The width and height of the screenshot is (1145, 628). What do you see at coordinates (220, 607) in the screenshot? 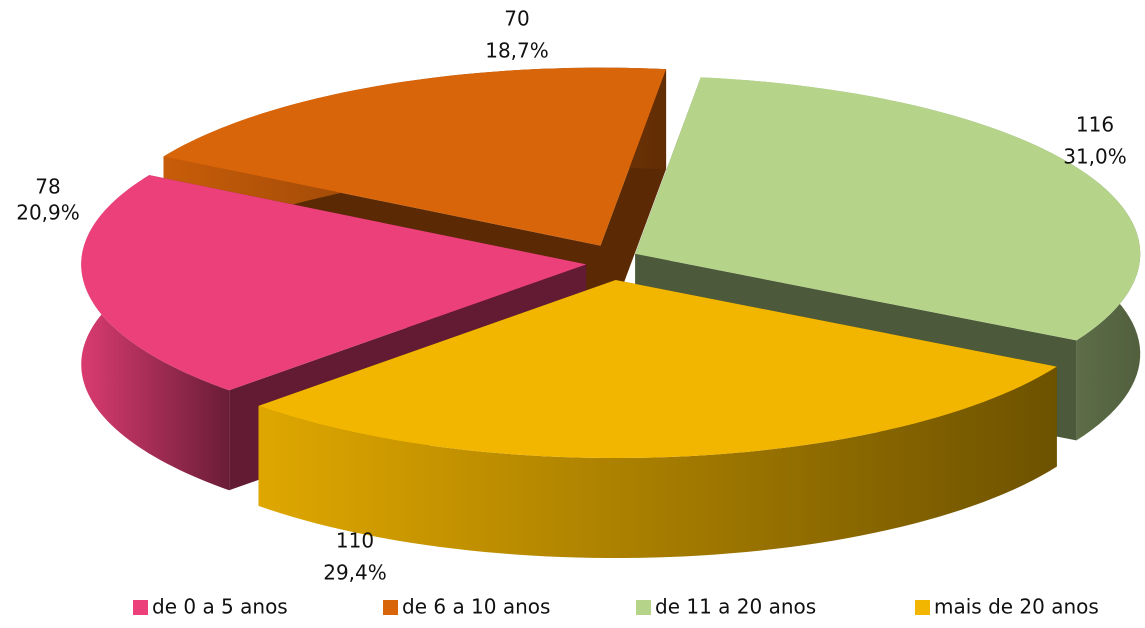
I see `legend-label: de 0 a 5 anos` at bounding box center [220, 607].